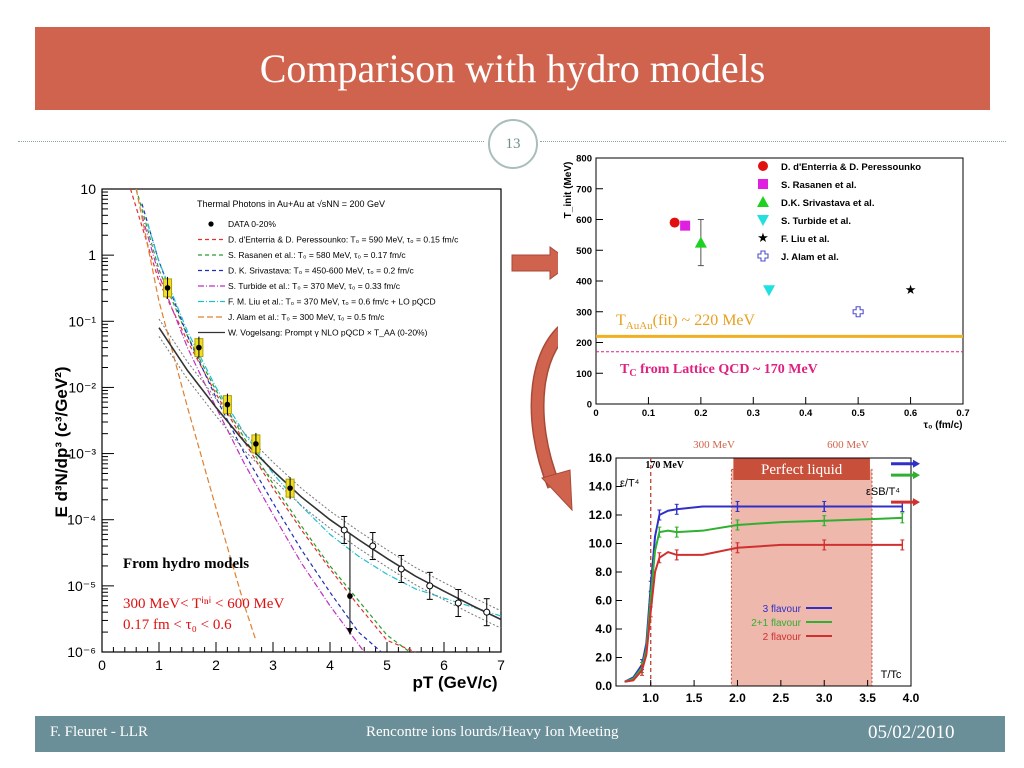 The image size is (1024, 768). Describe the element at coordinates (501, 665) in the screenshot. I see `x-tick-label: 7` at that location.